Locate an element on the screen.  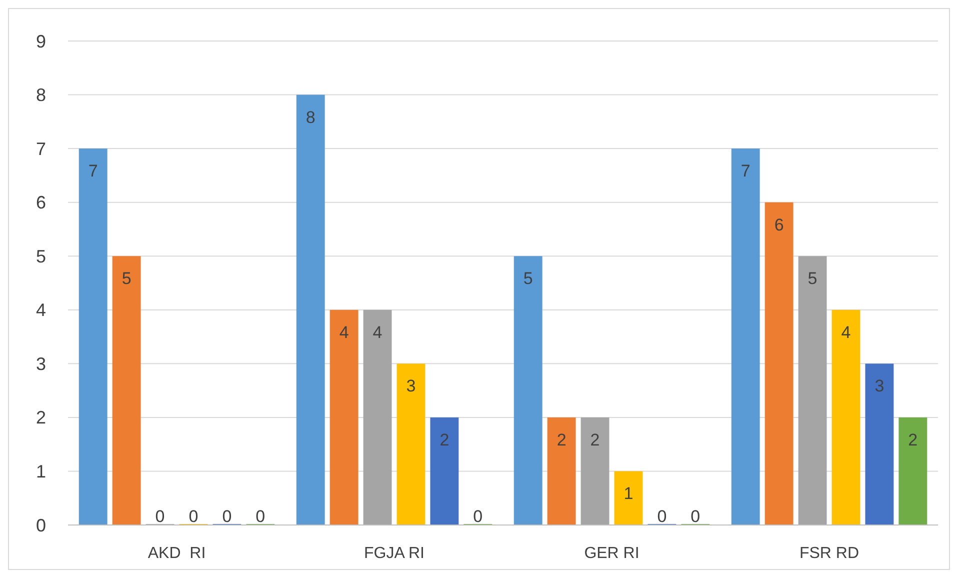
x-tick-label: FGJA RI is located at coordinates (394, 553).